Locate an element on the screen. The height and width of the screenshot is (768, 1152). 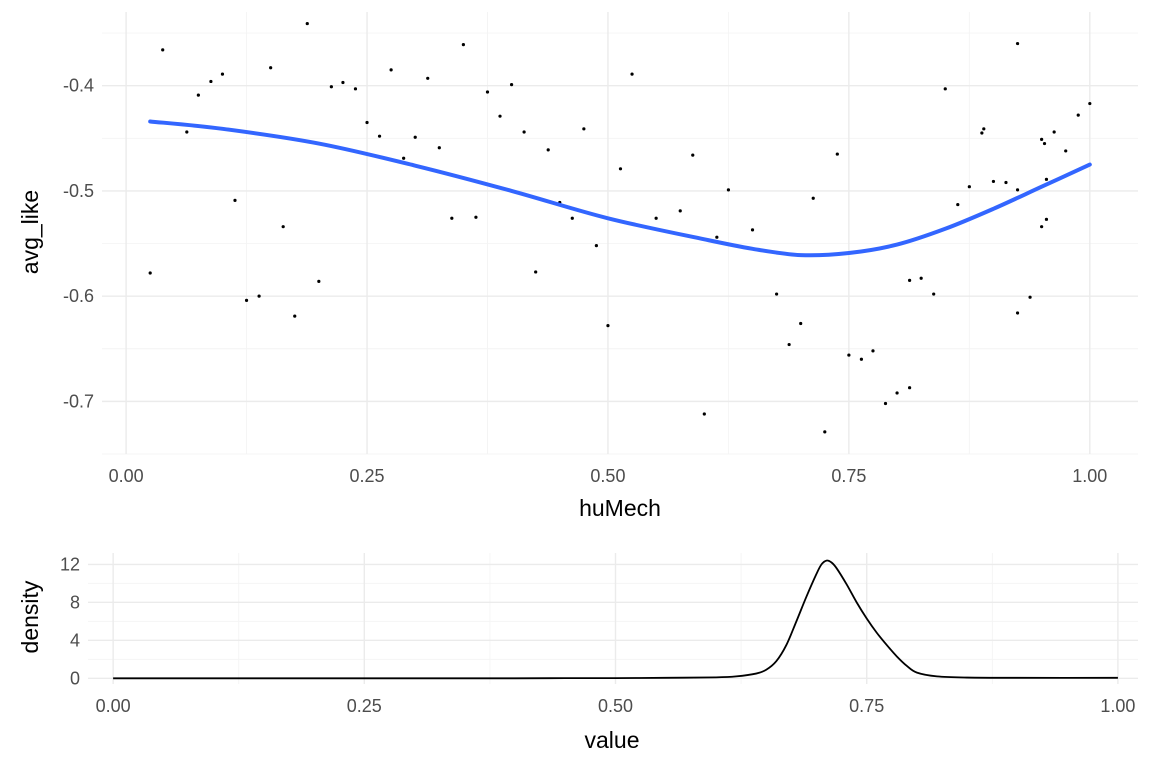
x-tick-label: 0.50 is located at coordinates (607, 476).